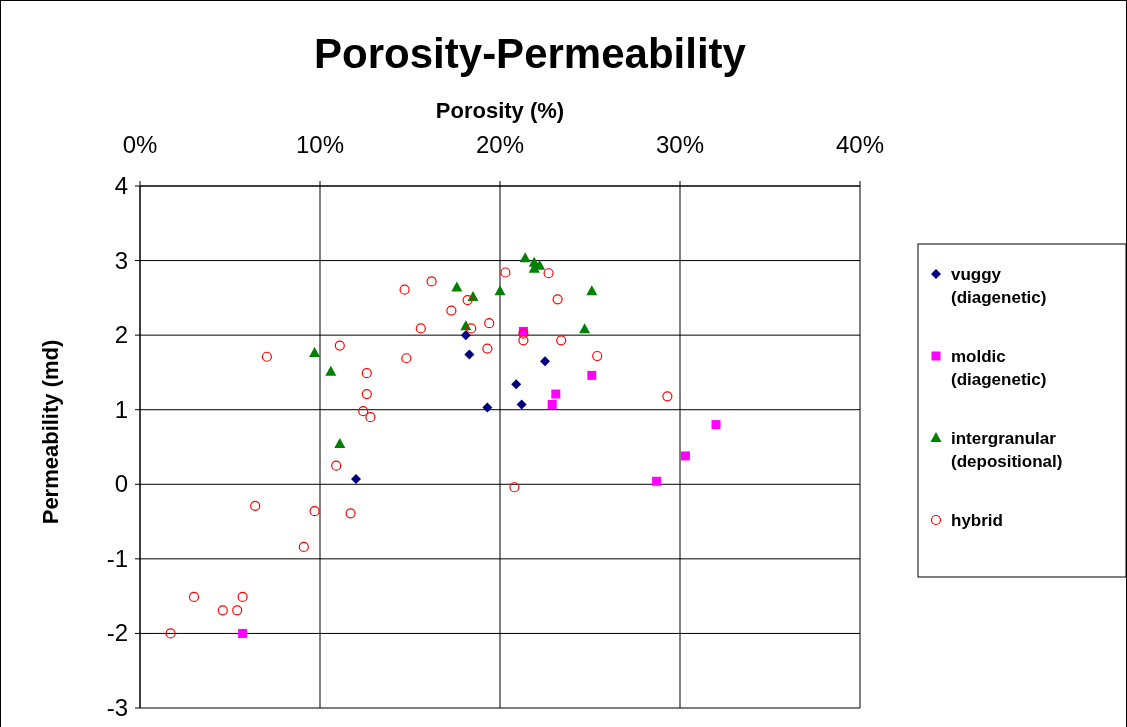  Describe the element at coordinates (121, 484) in the screenshot. I see `y-tick-label: 0` at that location.